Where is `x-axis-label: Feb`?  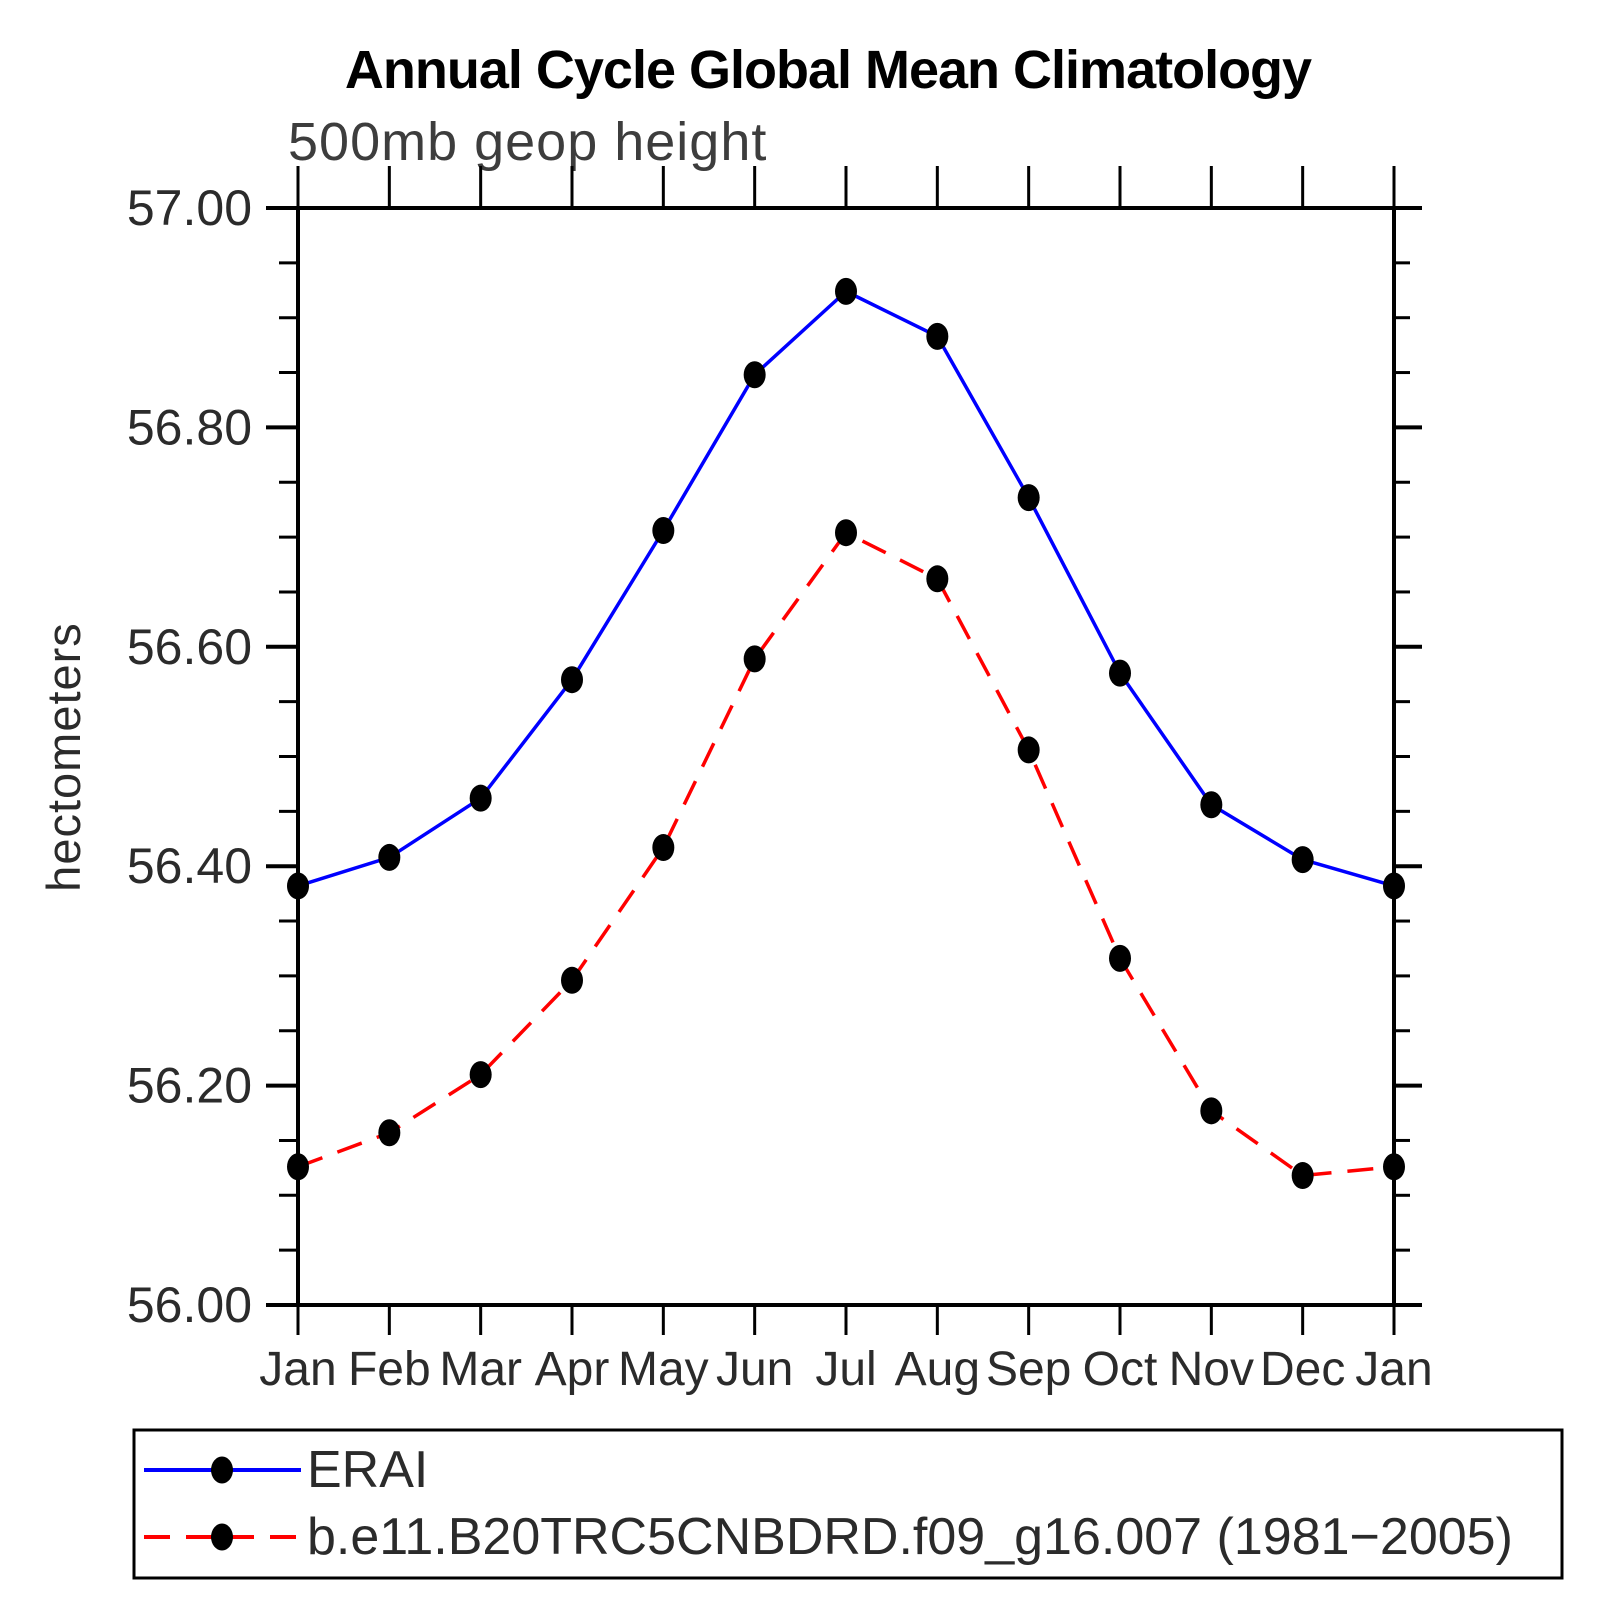 x-axis-label: Feb is located at coordinates (389, 1369).